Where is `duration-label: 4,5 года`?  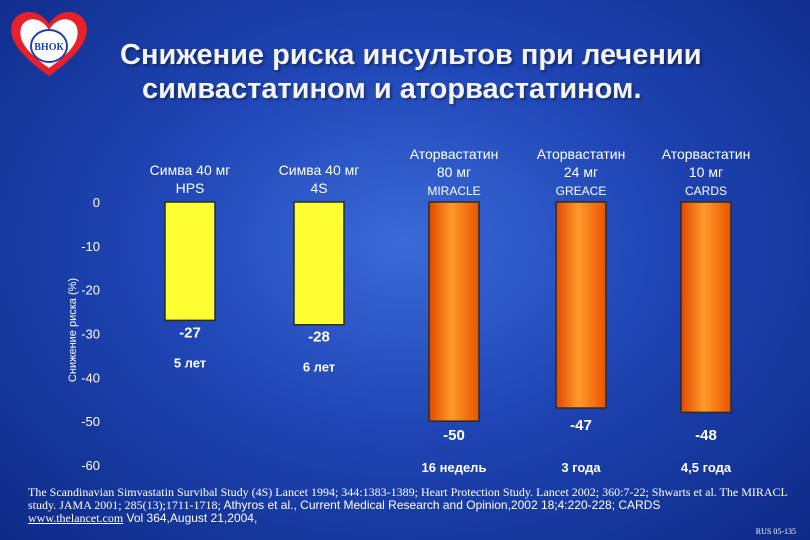
duration-label: 4,5 года is located at coordinates (706, 467).